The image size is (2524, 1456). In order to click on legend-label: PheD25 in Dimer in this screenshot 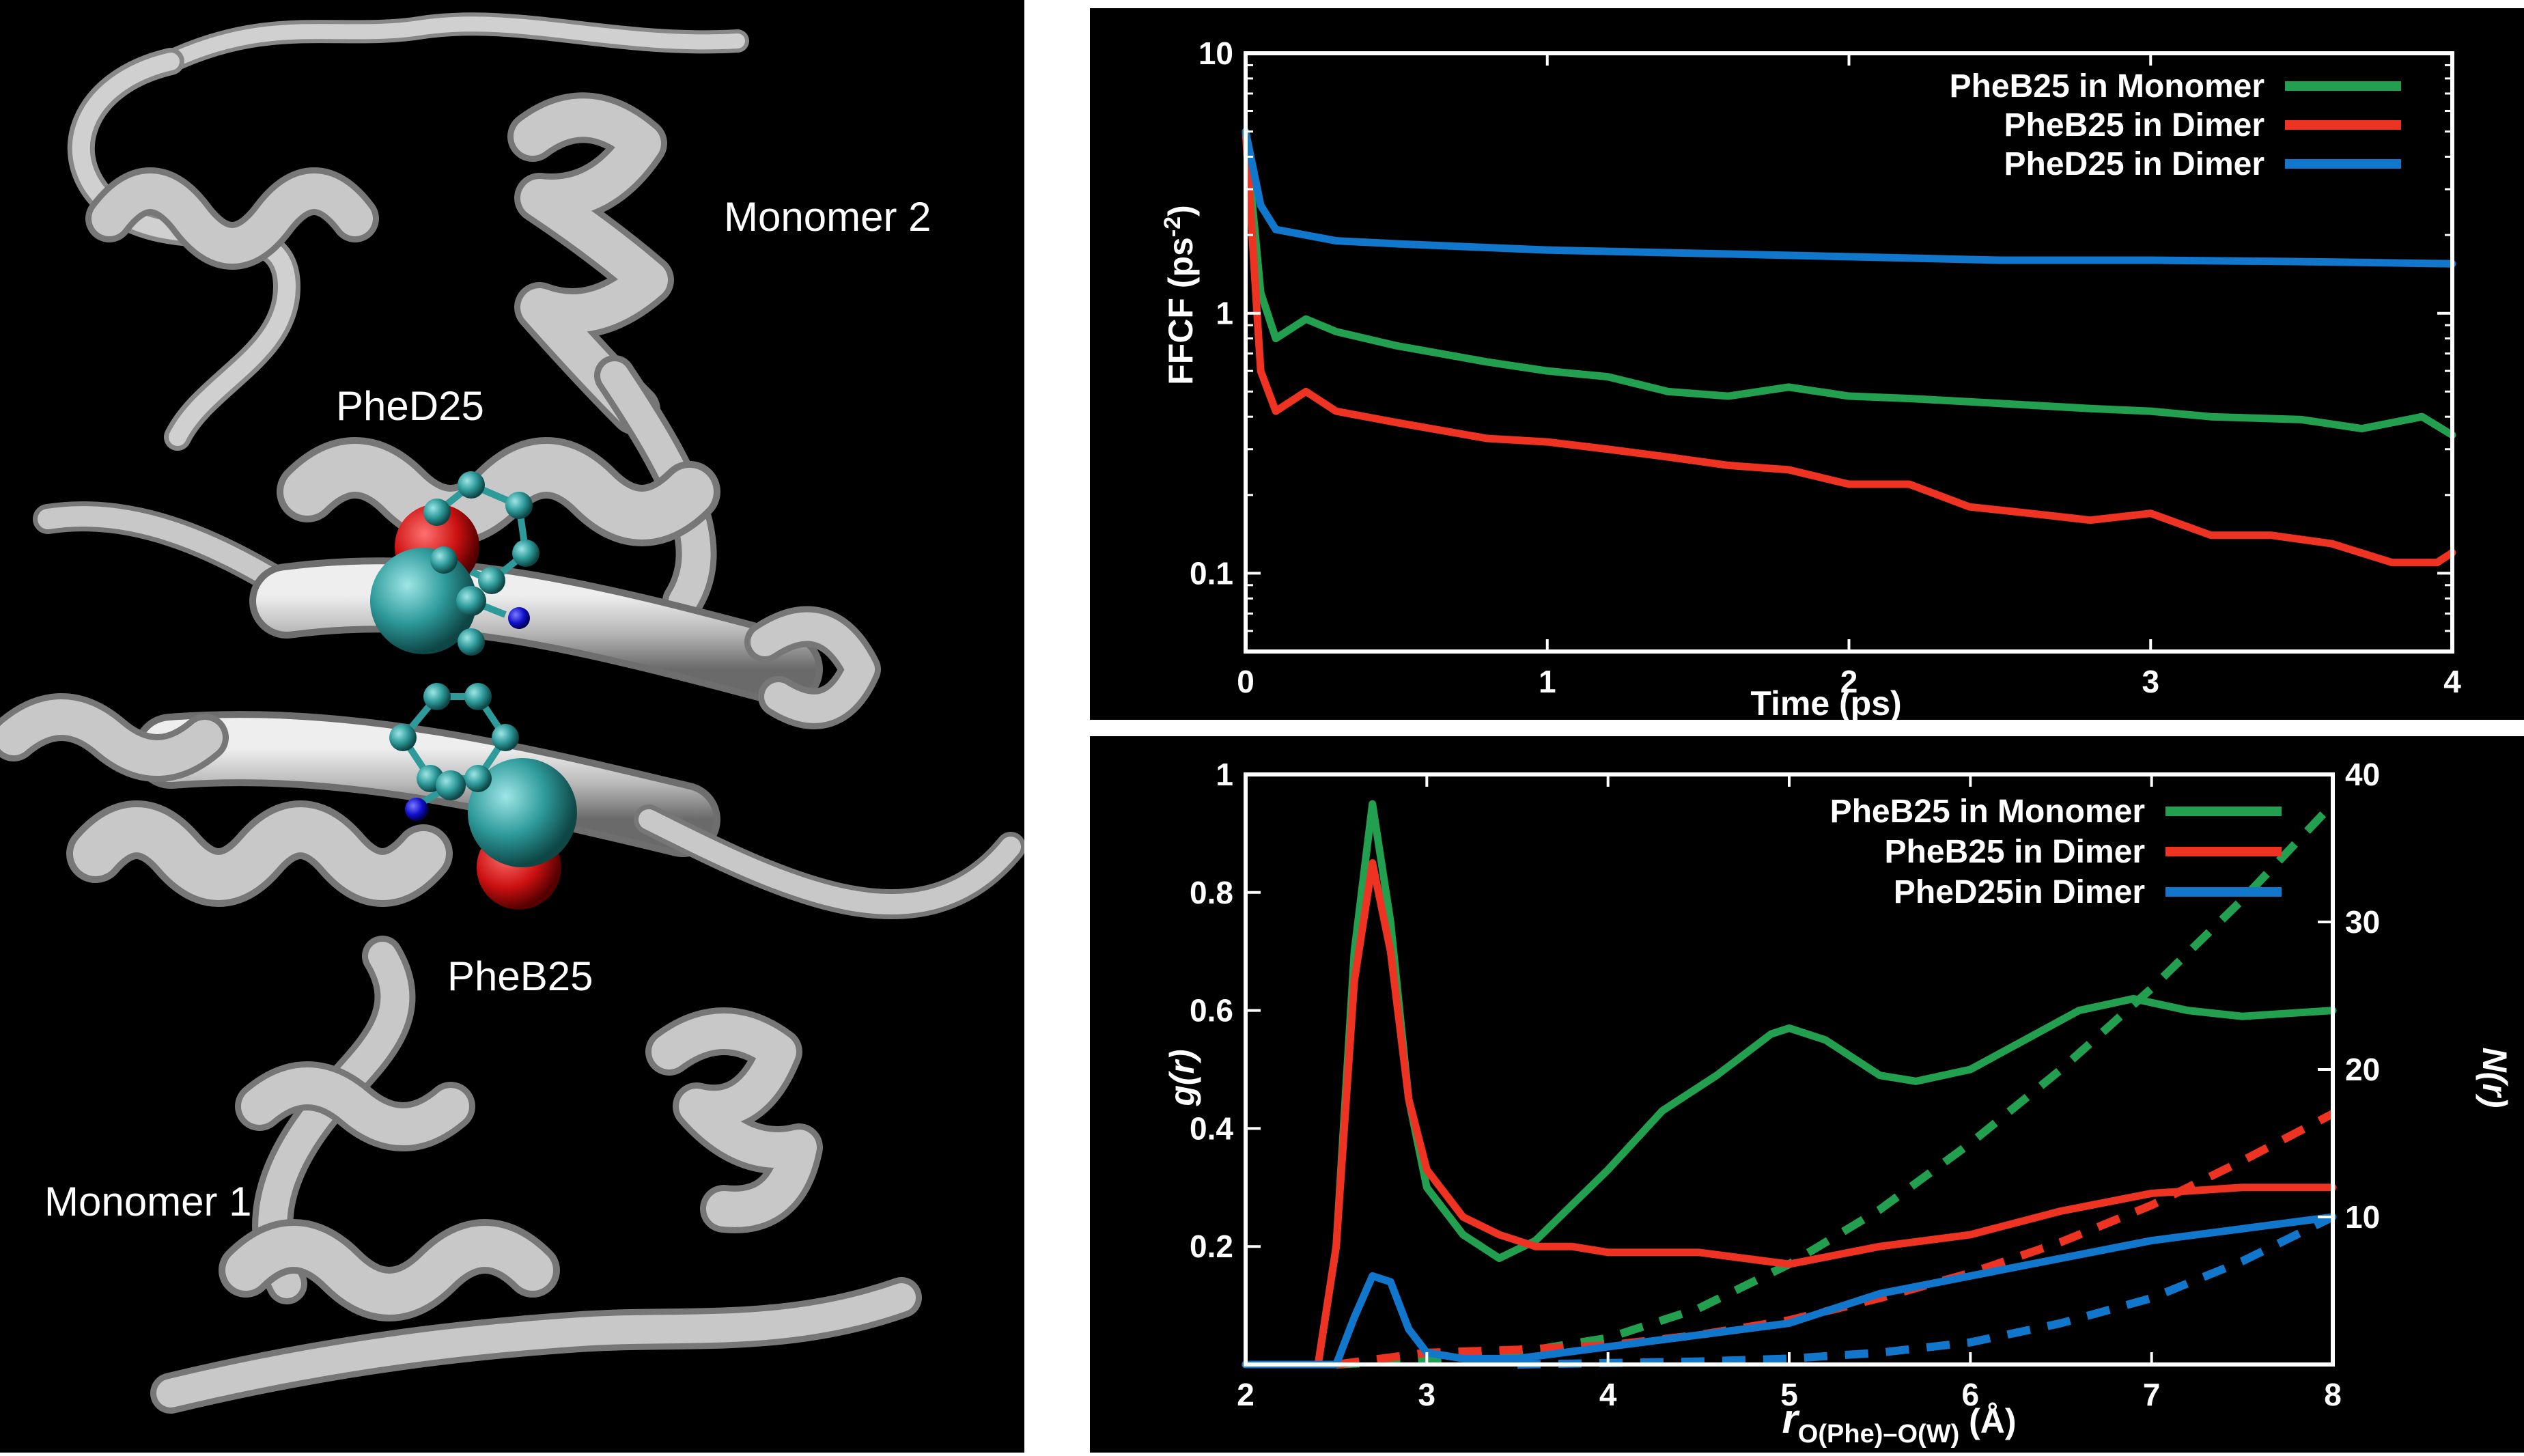, I will do `click(2134, 164)`.